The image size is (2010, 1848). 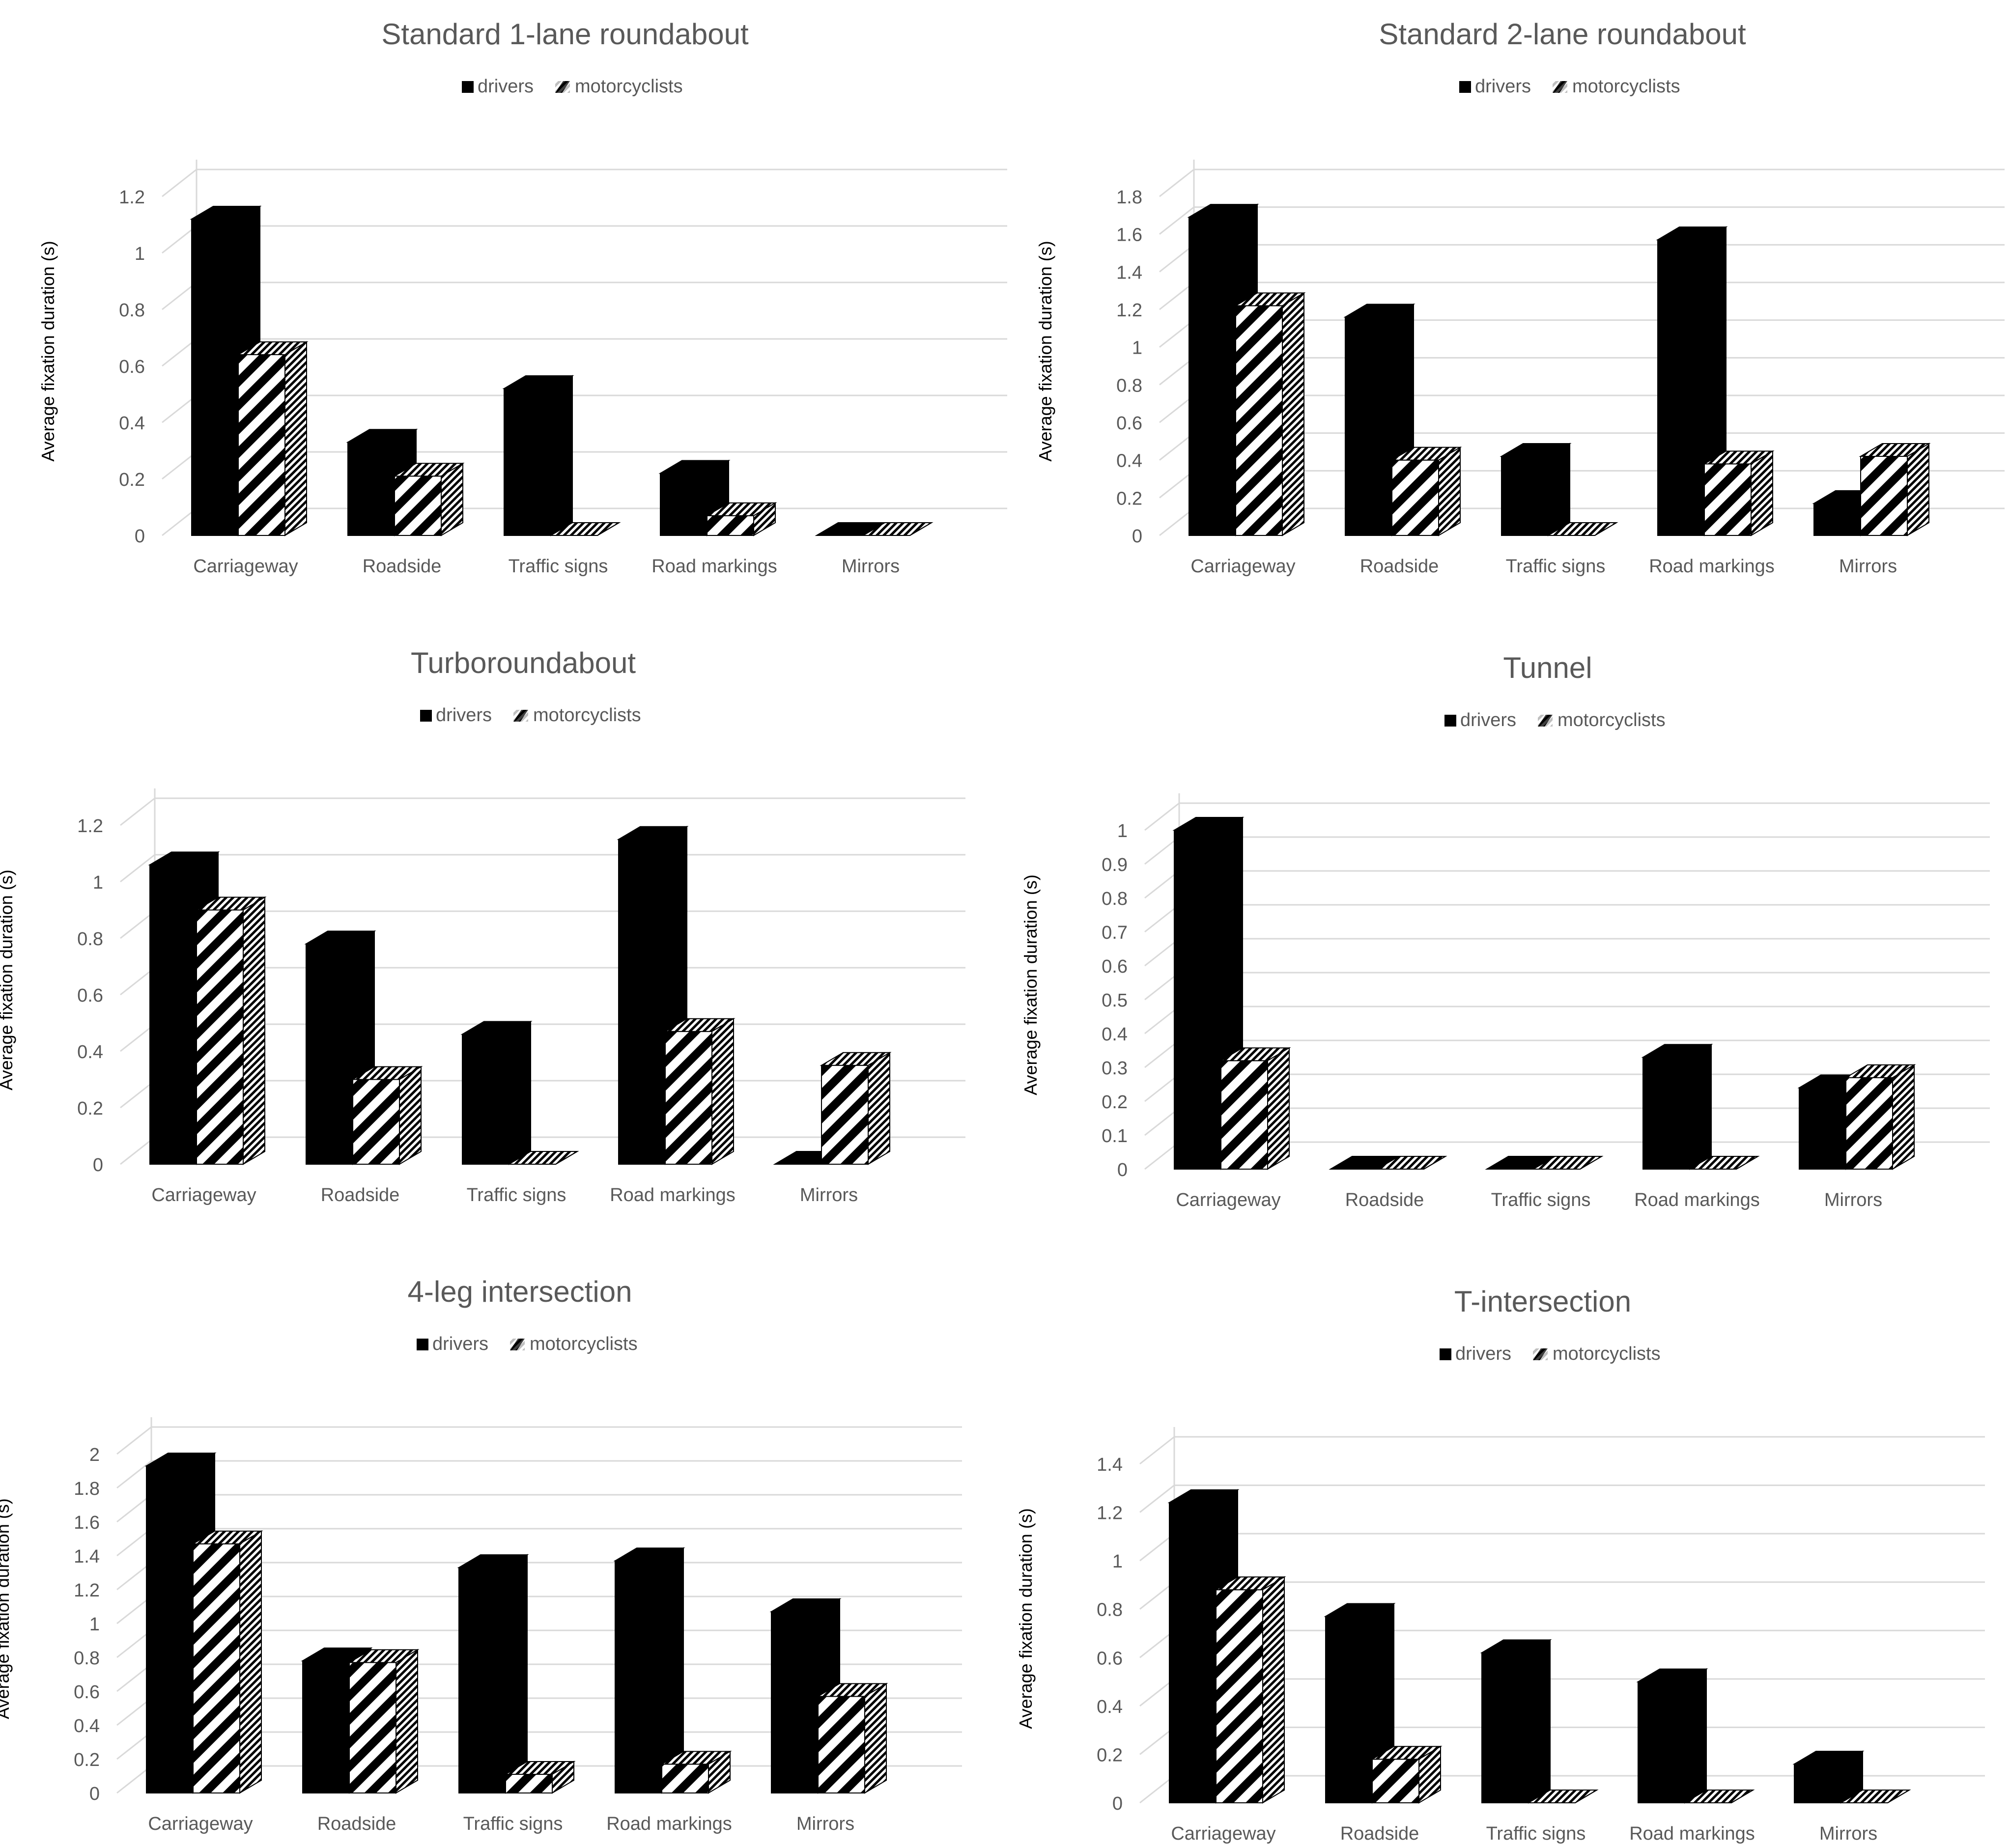 What do you see at coordinates (829, 1195) in the screenshot?
I see `x-tick-label: Mirrors` at bounding box center [829, 1195].